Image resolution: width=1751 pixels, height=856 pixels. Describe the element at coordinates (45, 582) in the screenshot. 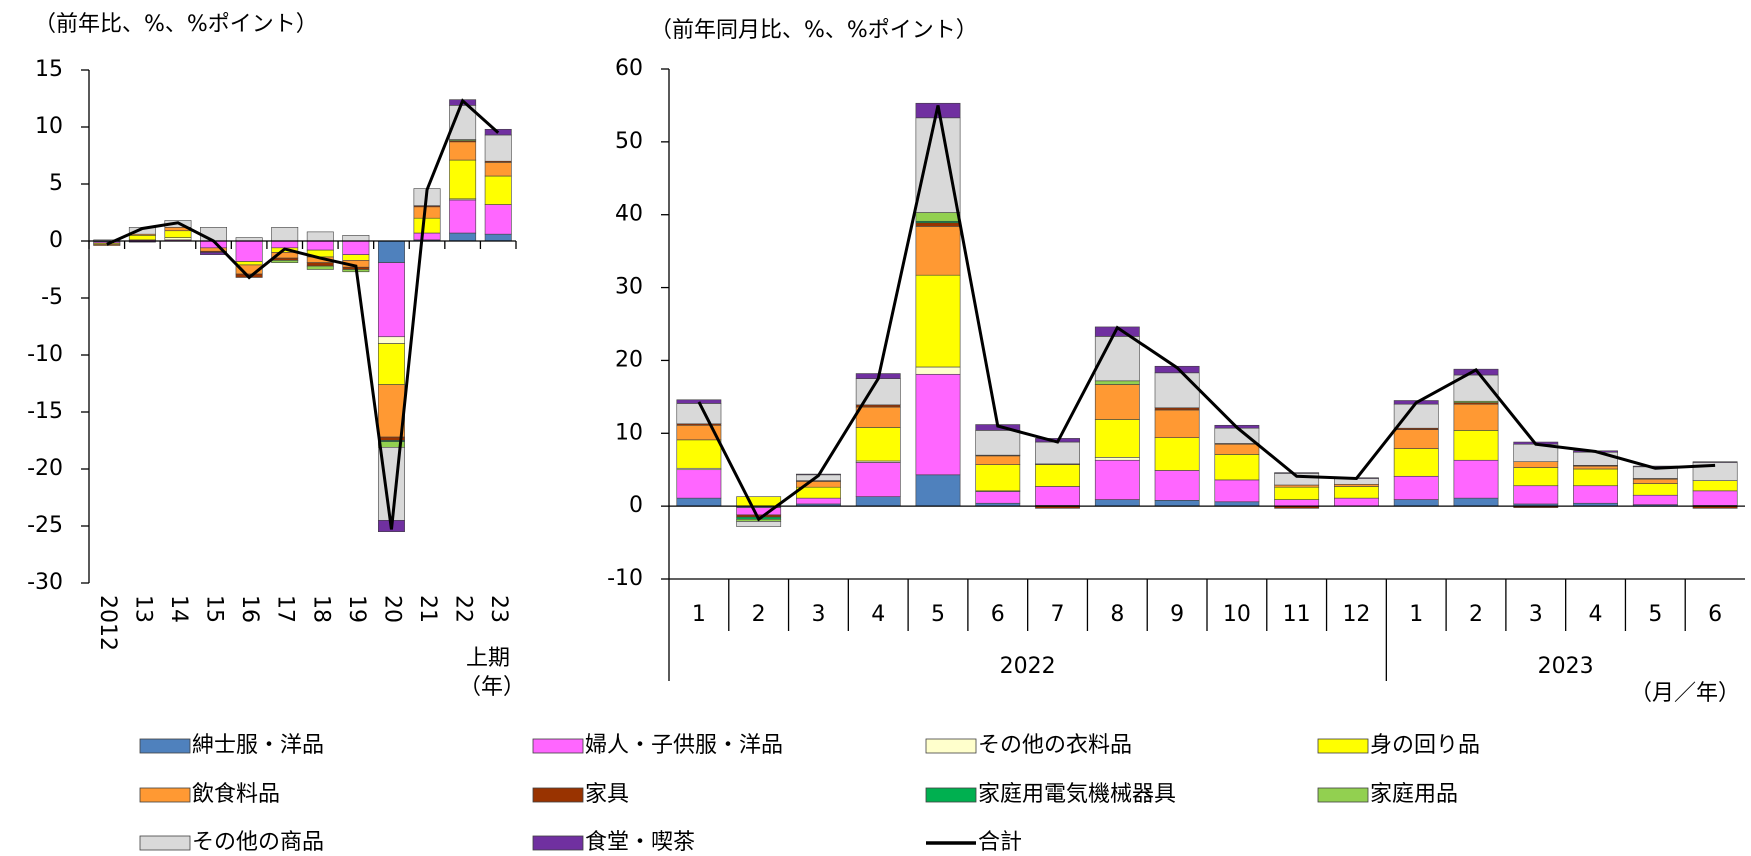

I see `y-tick-label: -30` at that location.